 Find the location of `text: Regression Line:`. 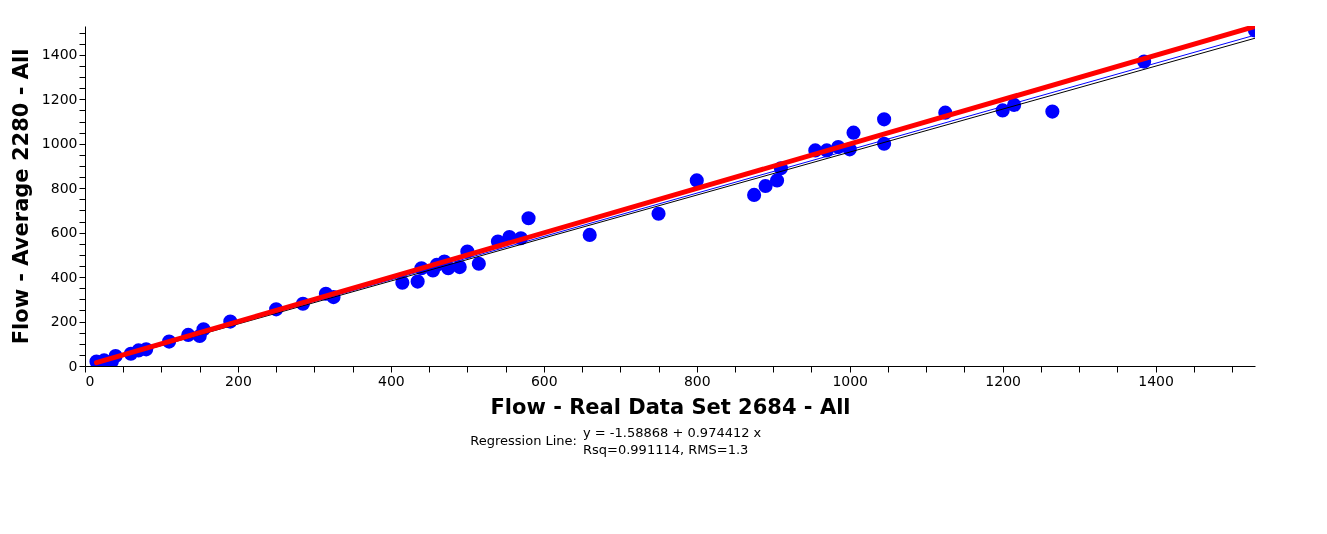

text: Regression Line: is located at coordinates (523, 440).